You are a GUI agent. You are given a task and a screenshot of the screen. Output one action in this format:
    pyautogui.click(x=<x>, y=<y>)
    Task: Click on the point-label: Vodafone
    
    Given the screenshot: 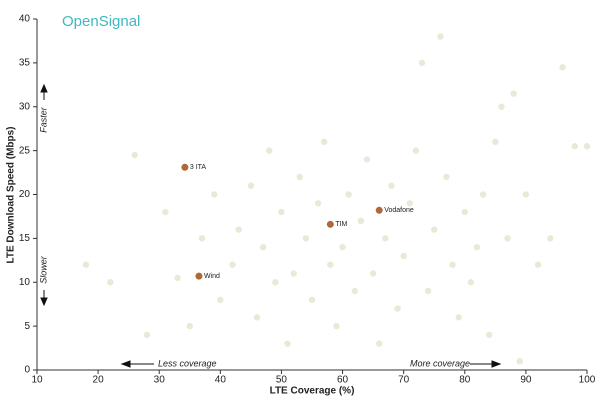 What is the action you would take?
    pyautogui.click(x=399, y=210)
    